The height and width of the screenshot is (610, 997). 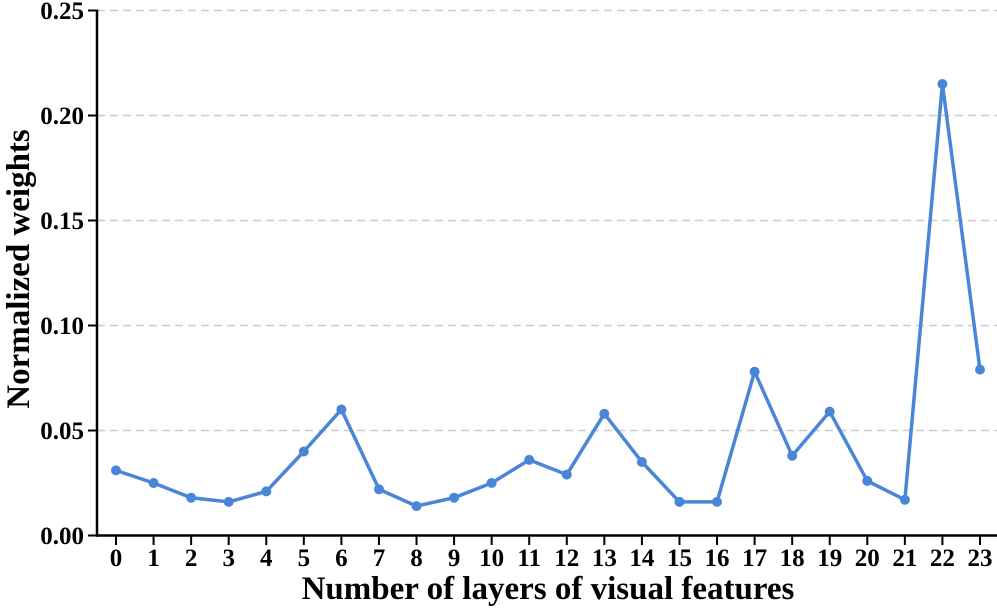 What do you see at coordinates (341, 558) in the screenshot?
I see `x-tick-label: 6` at bounding box center [341, 558].